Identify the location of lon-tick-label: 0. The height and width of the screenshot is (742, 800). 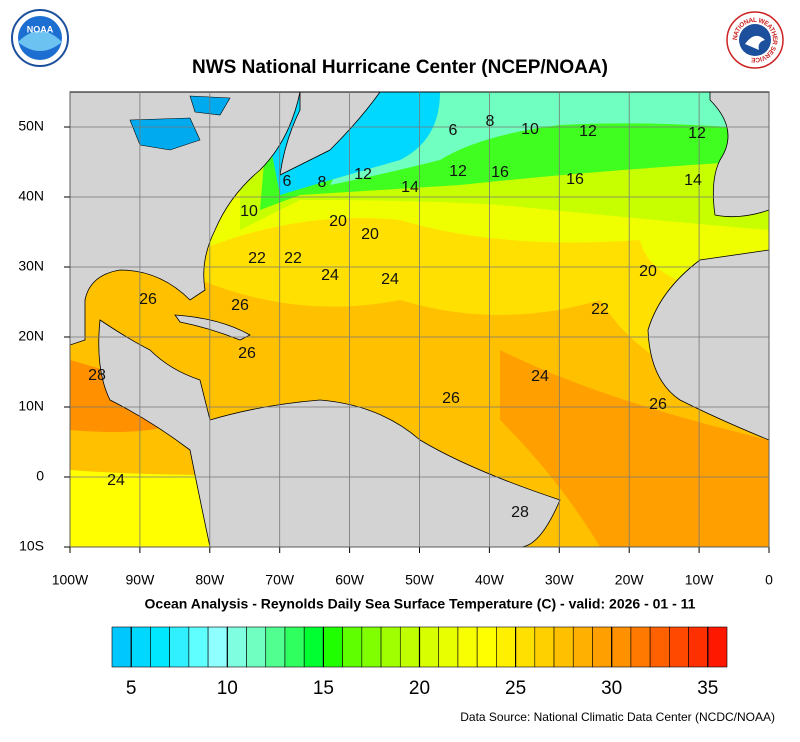
(769, 580).